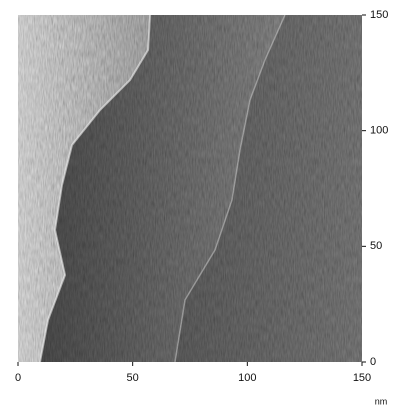  I want to click on x-tick-label: 0, so click(18, 378).